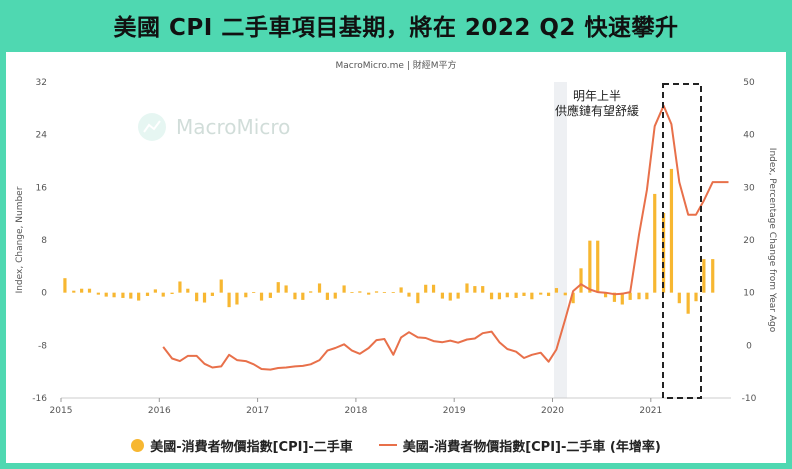 The width and height of the screenshot is (792, 469). I want to click on y-right-axis-title: Index, Percentage Change from Year Ago, so click(772, 240).